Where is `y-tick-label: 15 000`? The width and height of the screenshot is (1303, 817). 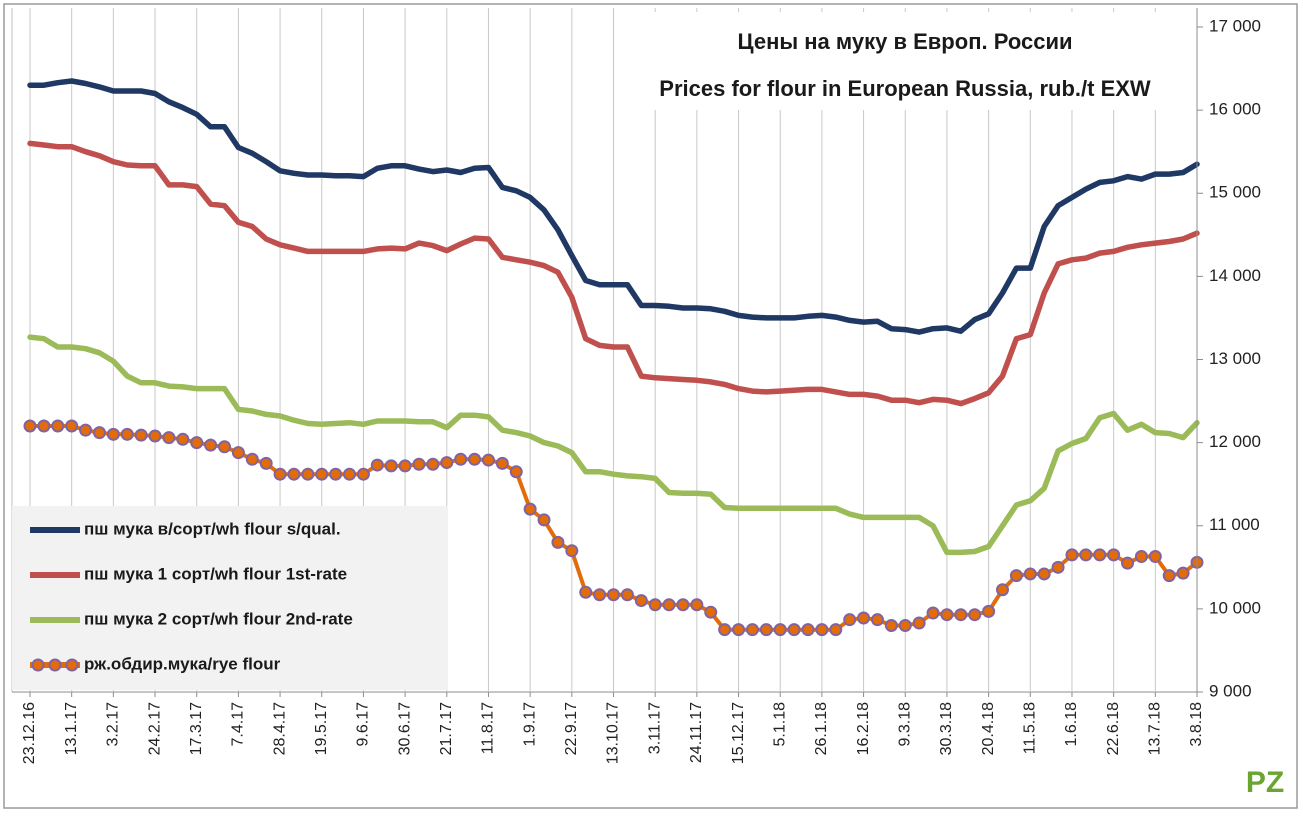 y-tick-label: 15 000 is located at coordinates (1235, 192).